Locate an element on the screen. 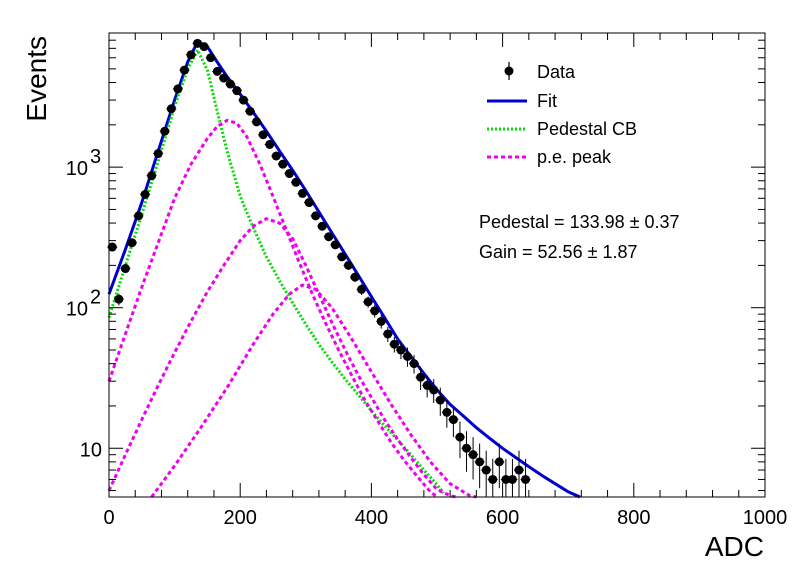  x-tick-label: 400 is located at coordinates (371, 518).